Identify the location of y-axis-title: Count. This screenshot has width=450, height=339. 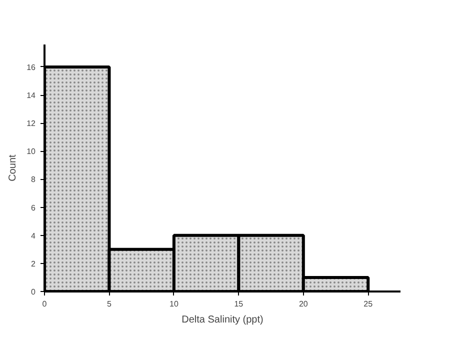
(13, 168).